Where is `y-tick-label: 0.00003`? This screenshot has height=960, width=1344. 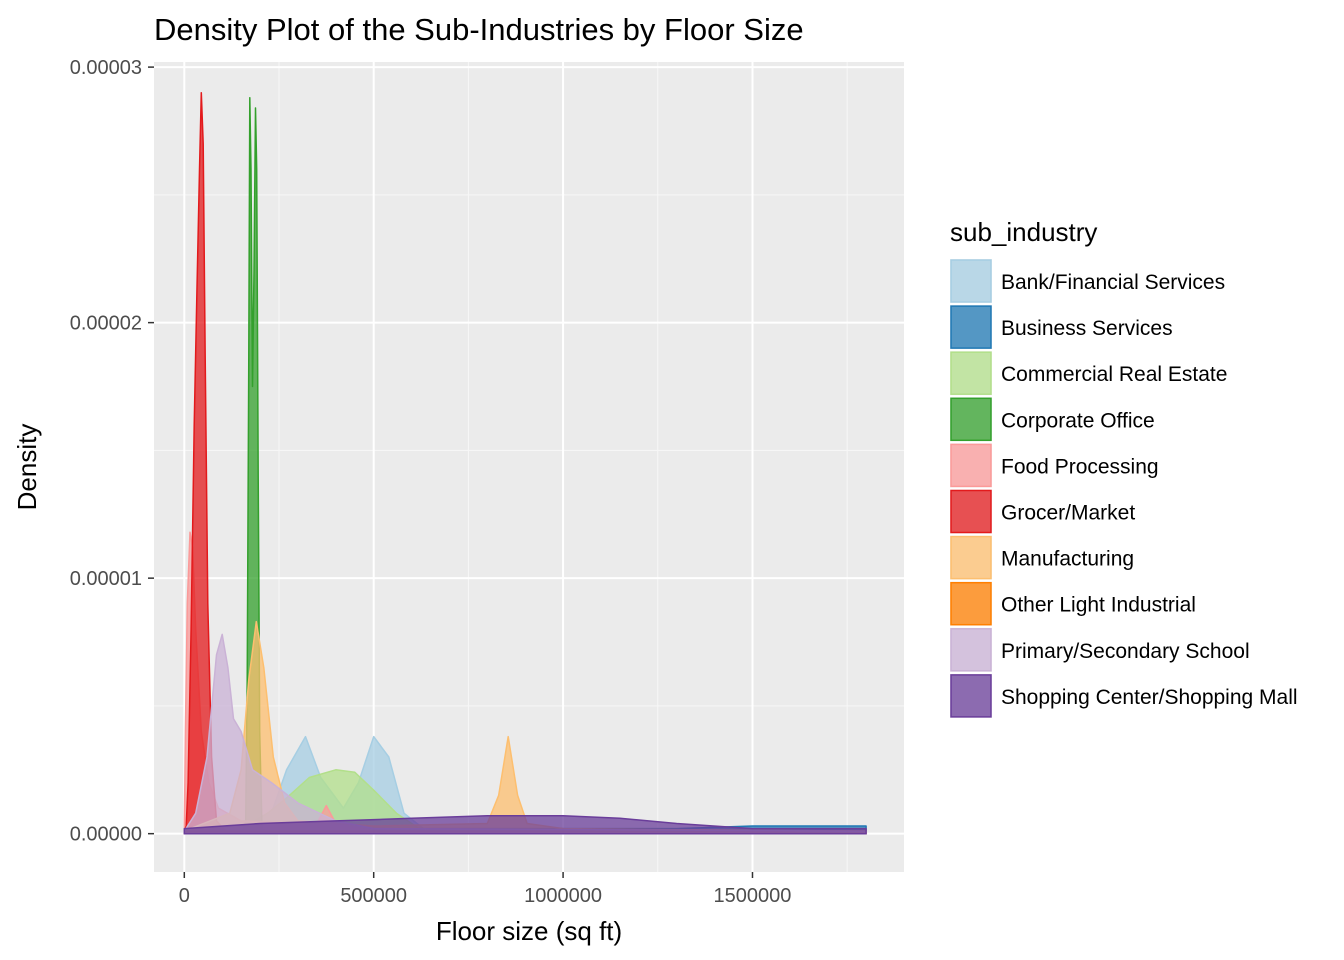 y-tick-label: 0.00003 is located at coordinates (106, 68).